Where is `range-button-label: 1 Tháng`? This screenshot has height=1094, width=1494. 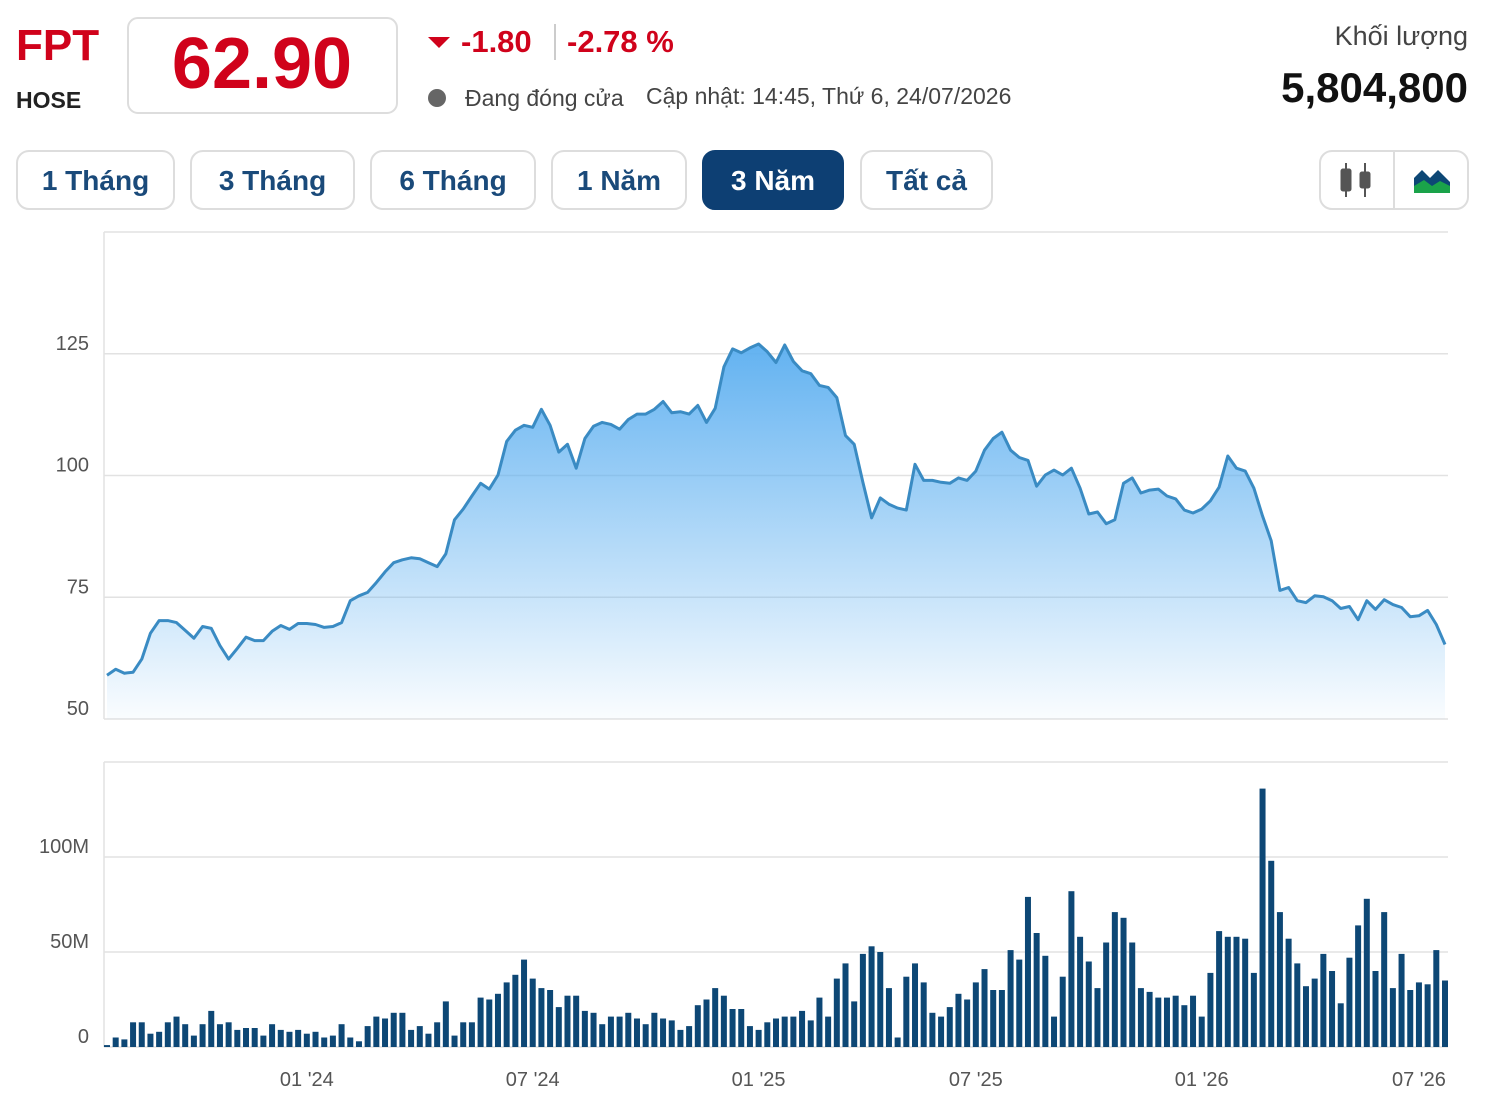 range-button-label: 1 Tháng is located at coordinates (95, 180).